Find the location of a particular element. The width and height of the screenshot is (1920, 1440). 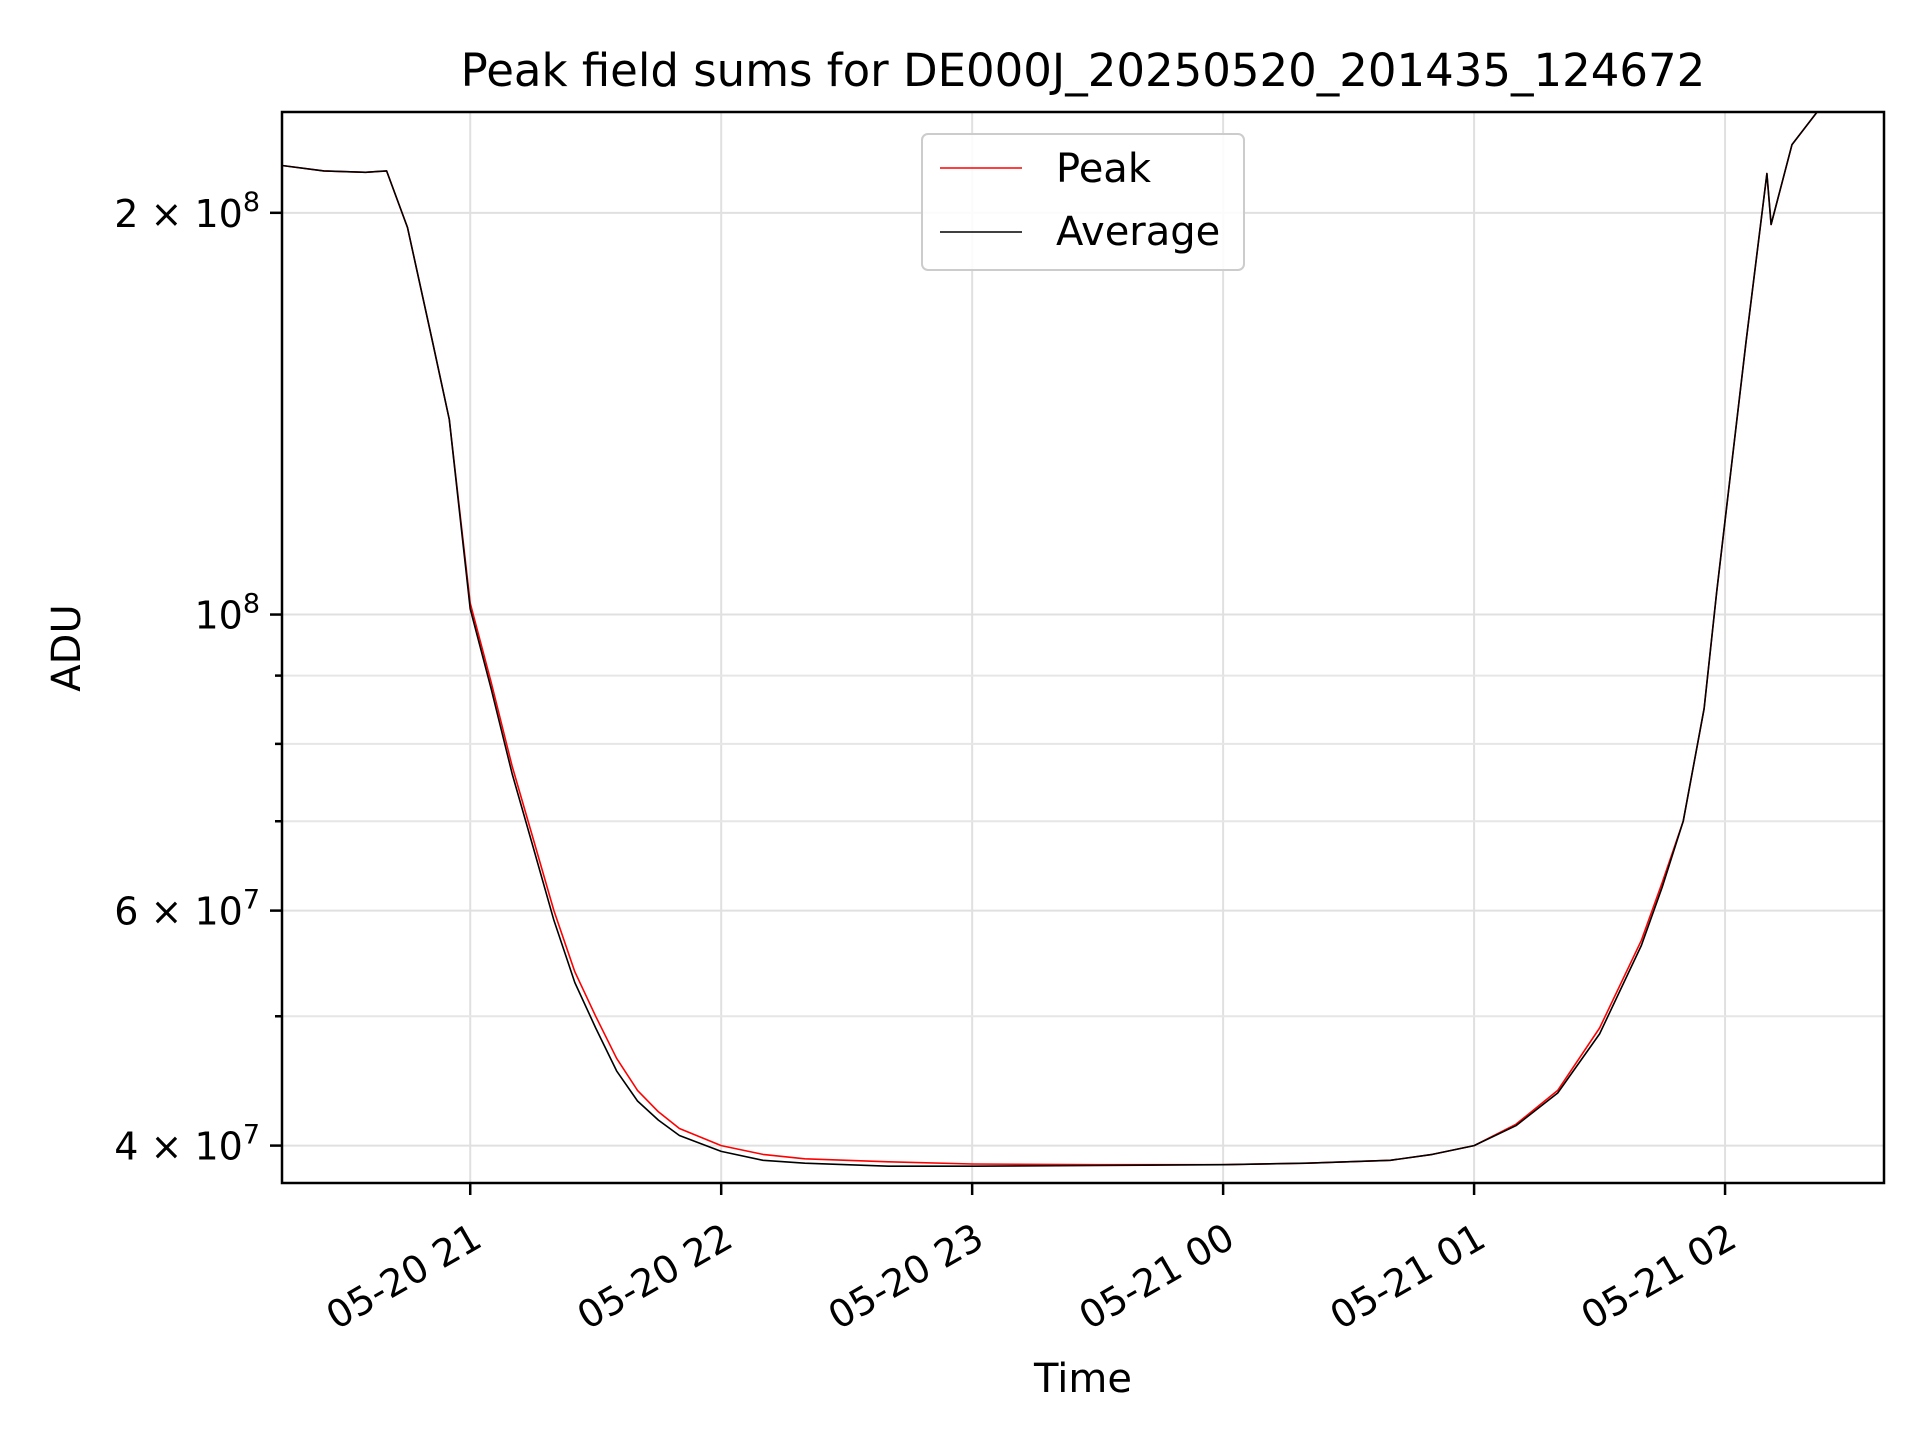

y-tick-label: 108 is located at coordinates (227, 613).